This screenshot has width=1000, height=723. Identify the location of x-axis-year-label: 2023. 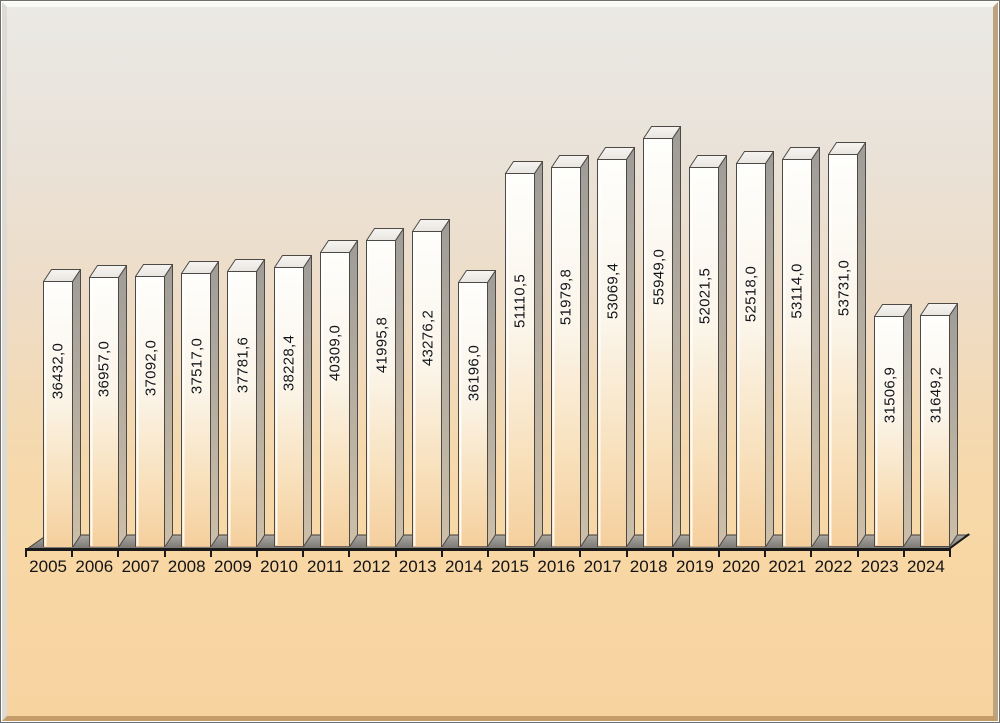
(879, 566).